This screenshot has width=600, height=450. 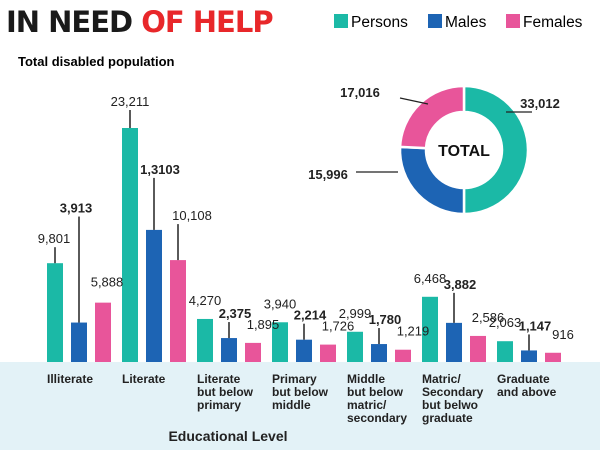 What do you see at coordinates (377, 398) in the screenshot?
I see `category-label-4: Middle but below matric/secondary` at bounding box center [377, 398].